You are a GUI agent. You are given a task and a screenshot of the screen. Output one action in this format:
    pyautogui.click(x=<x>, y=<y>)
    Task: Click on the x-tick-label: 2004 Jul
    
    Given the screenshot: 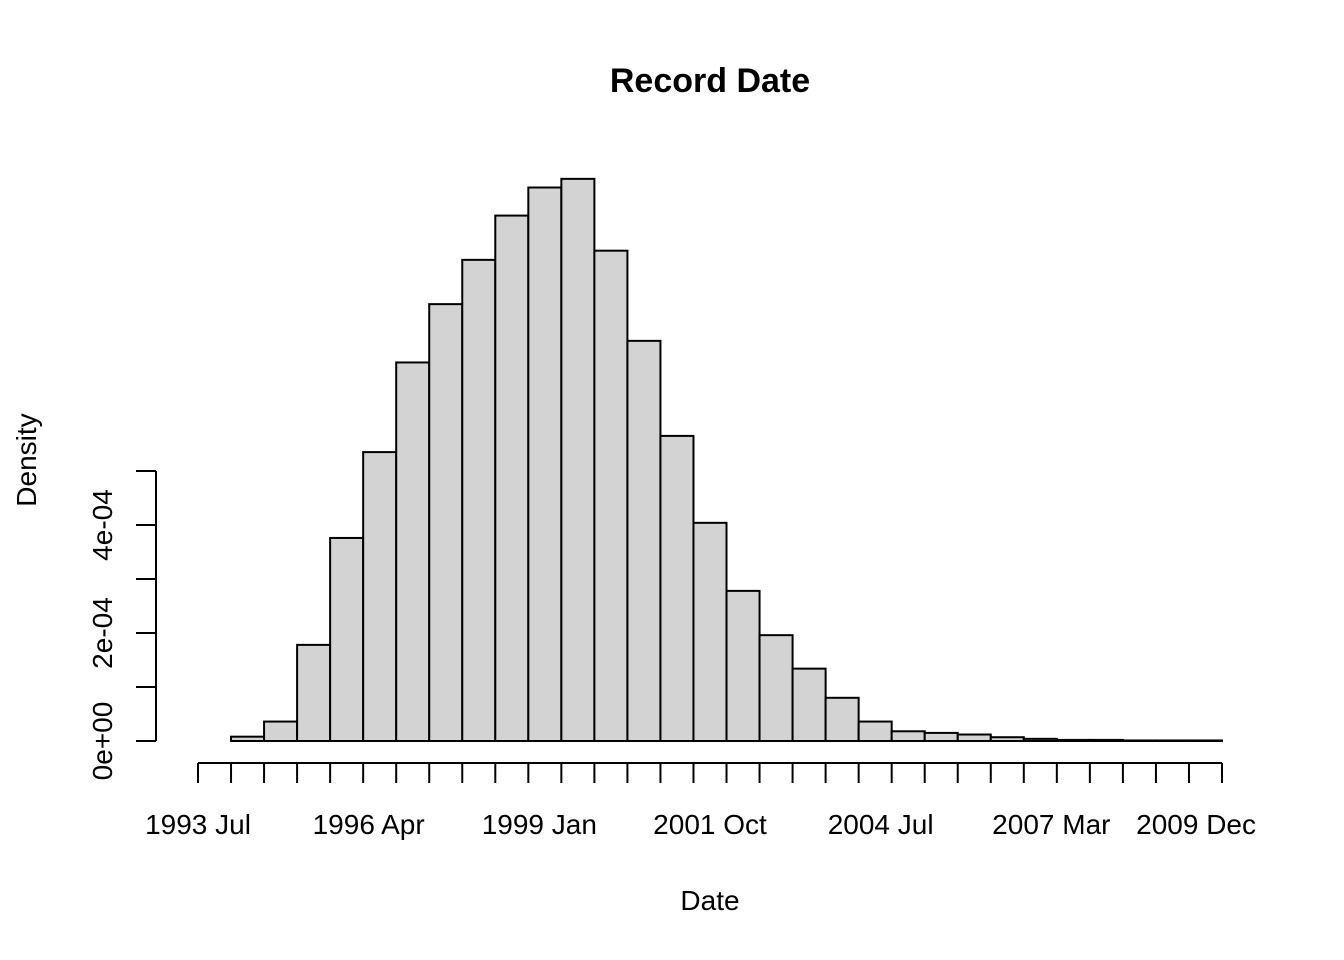 What is the action you would take?
    pyautogui.click(x=881, y=824)
    